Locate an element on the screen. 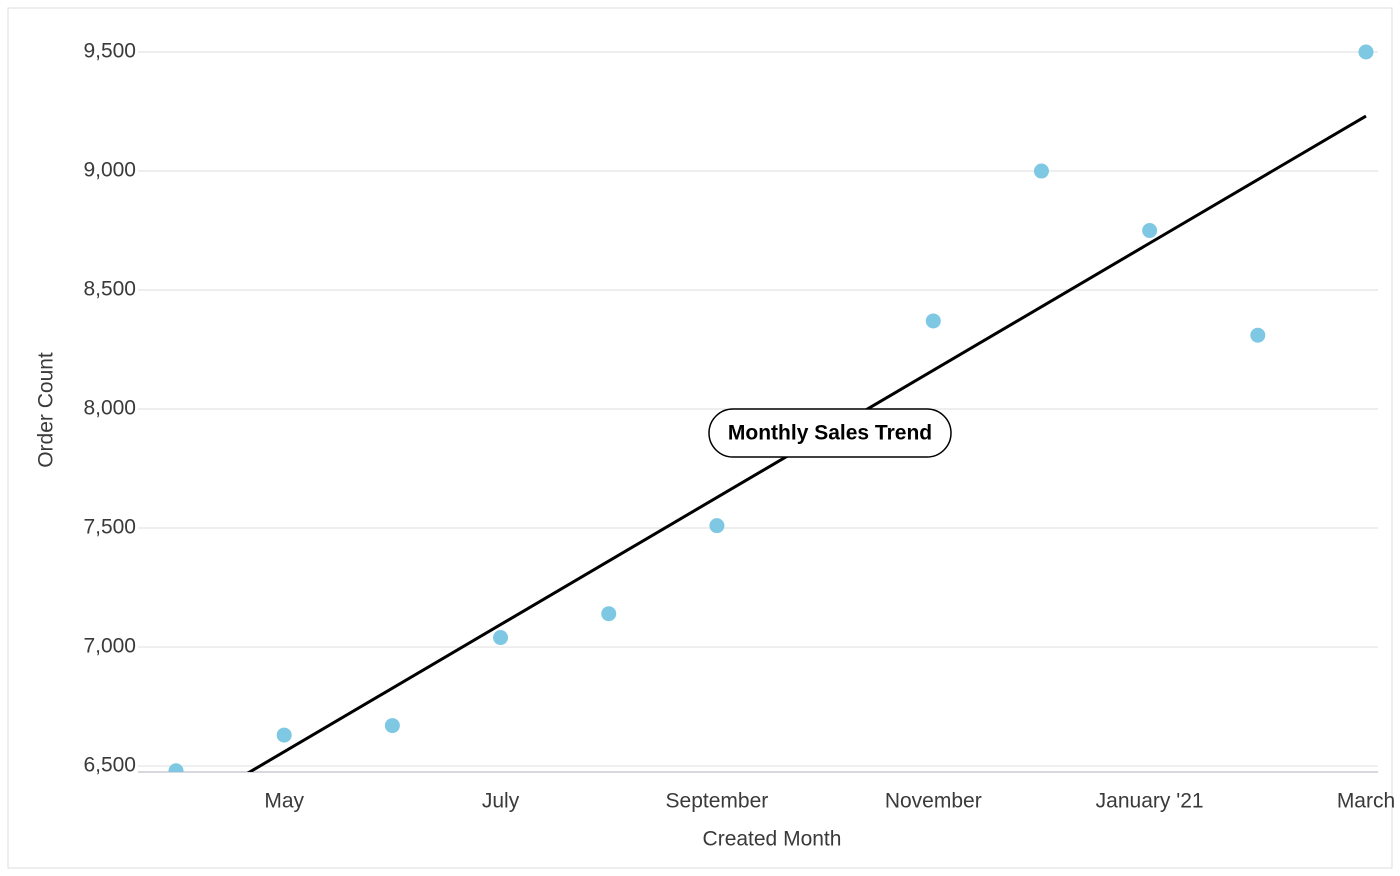 The height and width of the screenshot is (876, 1400). x-tick-label: November is located at coordinates (933, 801).